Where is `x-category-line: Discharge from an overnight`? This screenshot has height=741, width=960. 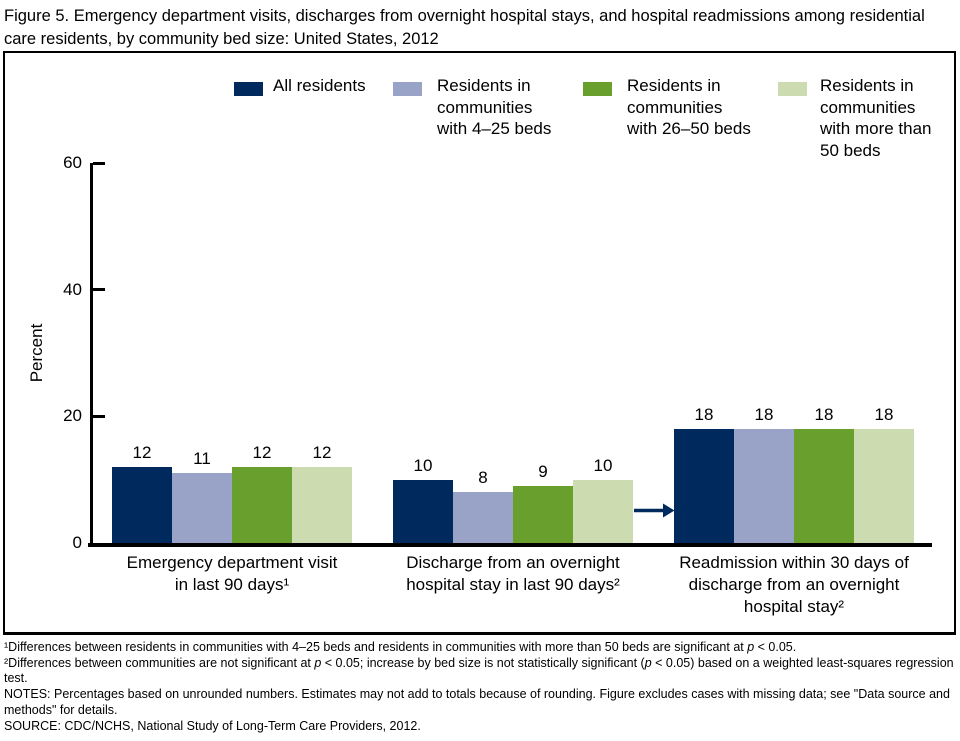 x-category-line: Discharge from an overnight is located at coordinates (513, 562).